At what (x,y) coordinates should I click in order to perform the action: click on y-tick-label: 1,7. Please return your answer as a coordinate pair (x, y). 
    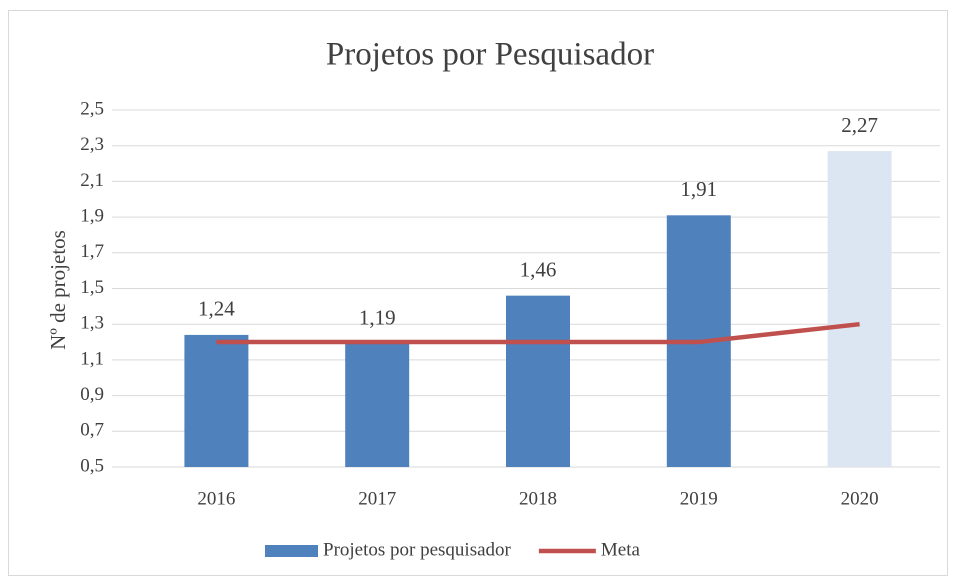
    Looking at the image, I should click on (92, 251).